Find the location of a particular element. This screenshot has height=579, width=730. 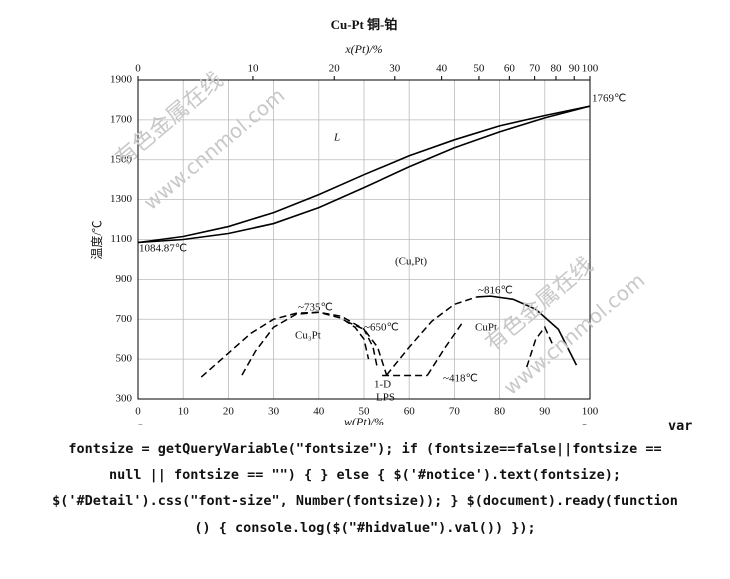

x-axis-label: w(Pt)/% is located at coordinates (364, 420).